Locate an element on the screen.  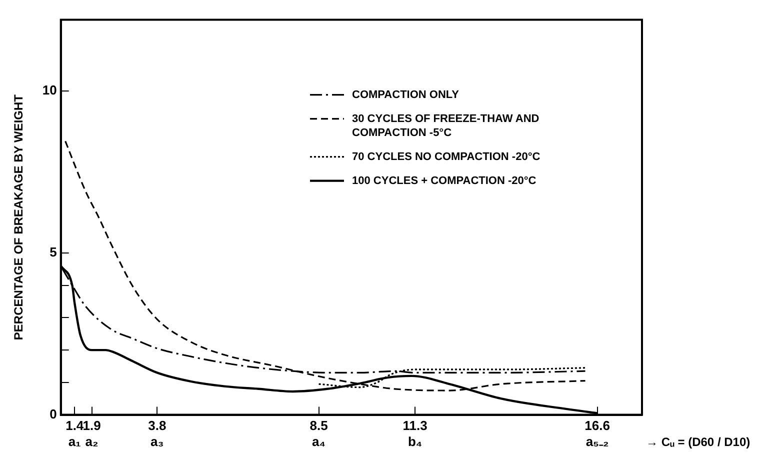
x-tick-label: 16.6 a₅₋₂ is located at coordinates (597, 433).